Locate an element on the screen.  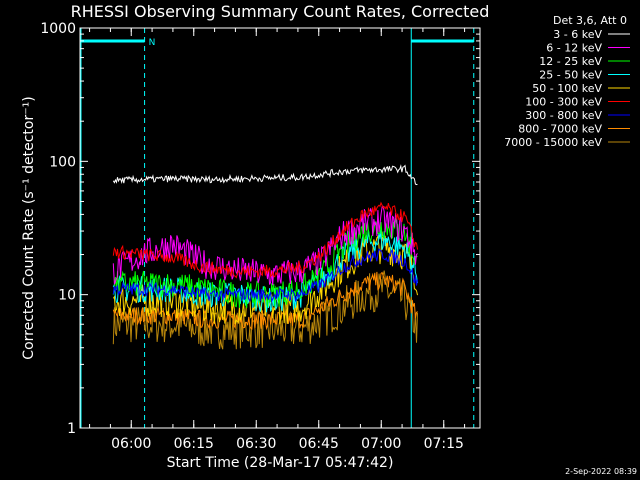
legend-label: 25 - 50 keV is located at coordinates (570, 75).